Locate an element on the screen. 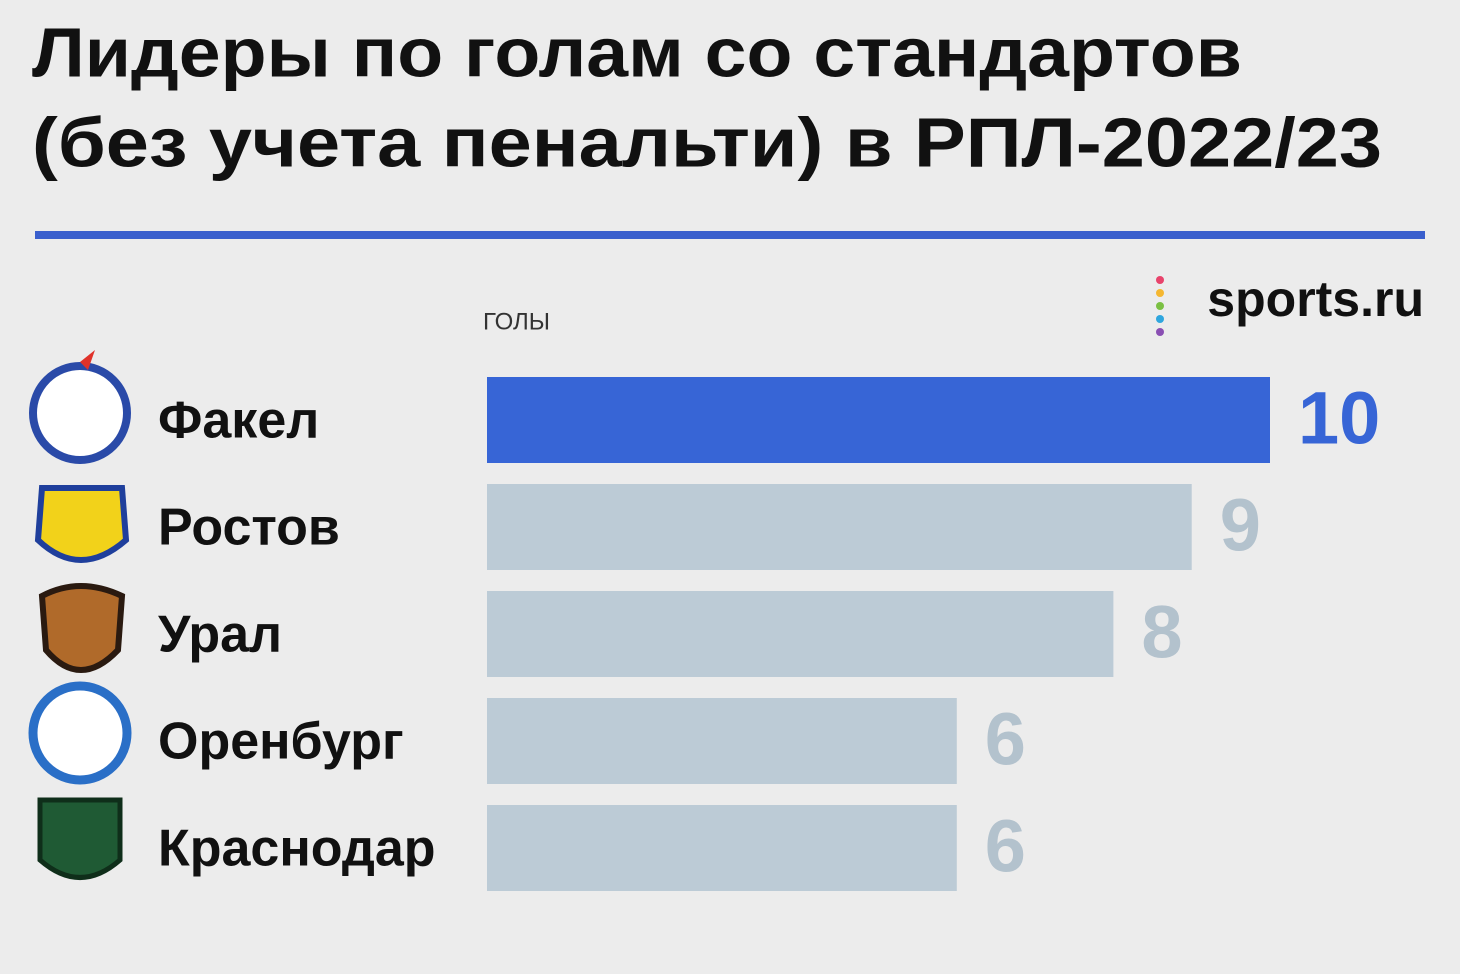 The width and height of the screenshot is (1460, 974). category-label: Оренбург is located at coordinates (281, 742).